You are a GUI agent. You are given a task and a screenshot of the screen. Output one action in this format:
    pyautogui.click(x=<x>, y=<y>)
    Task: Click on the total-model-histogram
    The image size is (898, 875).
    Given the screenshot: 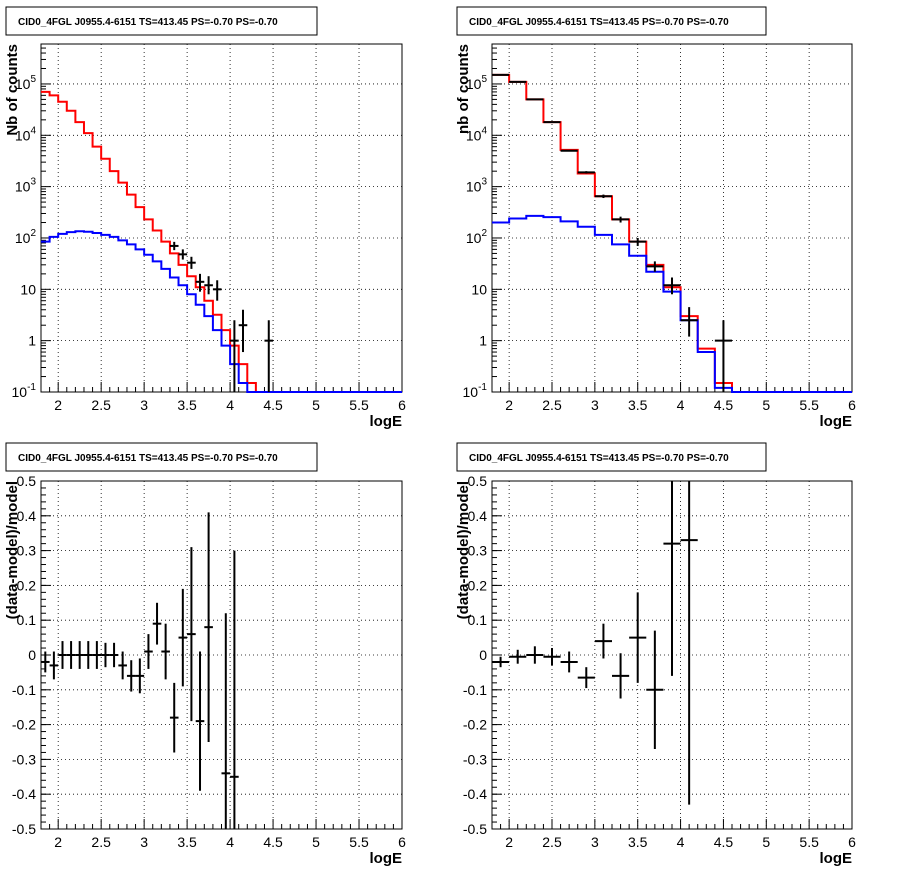 What is the action you would take?
    pyautogui.click(x=221, y=241)
    